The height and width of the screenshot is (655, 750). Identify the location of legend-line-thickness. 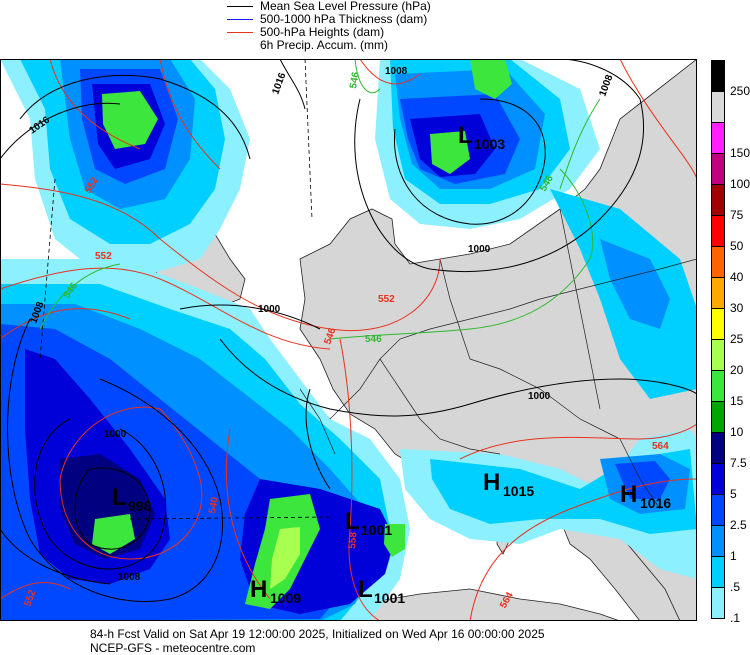
(240, 19).